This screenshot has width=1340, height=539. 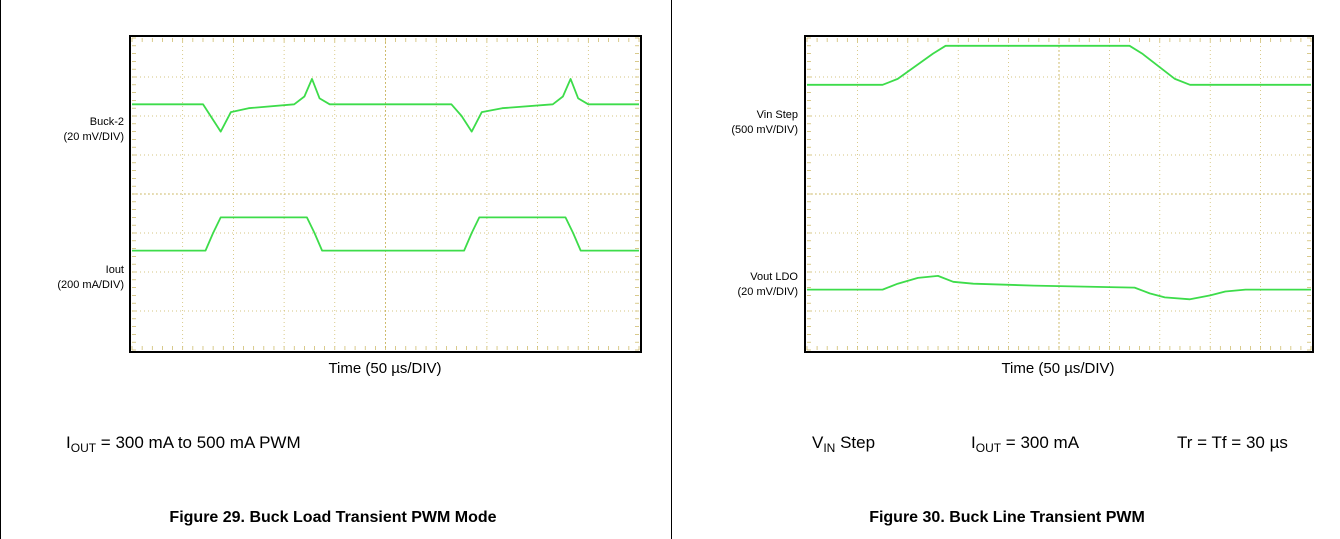 What do you see at coordinates (1025, 444) in the screenshot?
I see `test-condition-iout: IOUT = 300 mA` at bounding box center [1025, 444].